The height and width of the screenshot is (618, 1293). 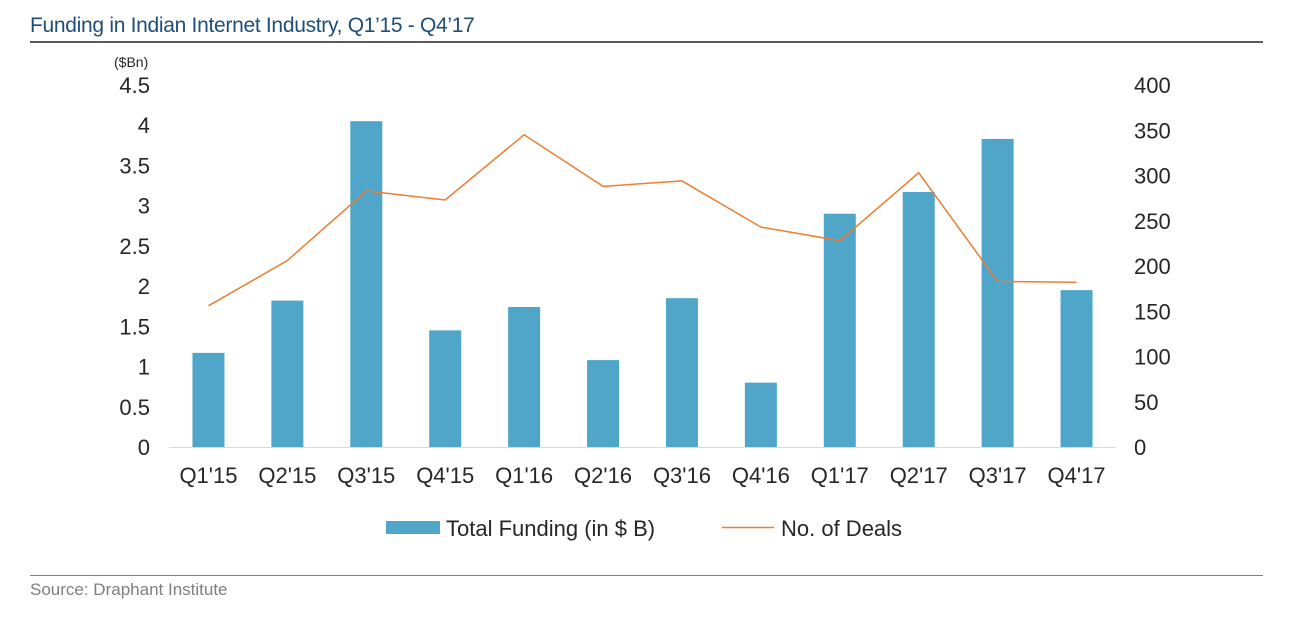 What do you see at coordinates (1152, 266) in the screenshot?
I see `y-right-tick-label: 200` at bounding box center [1152, 266].